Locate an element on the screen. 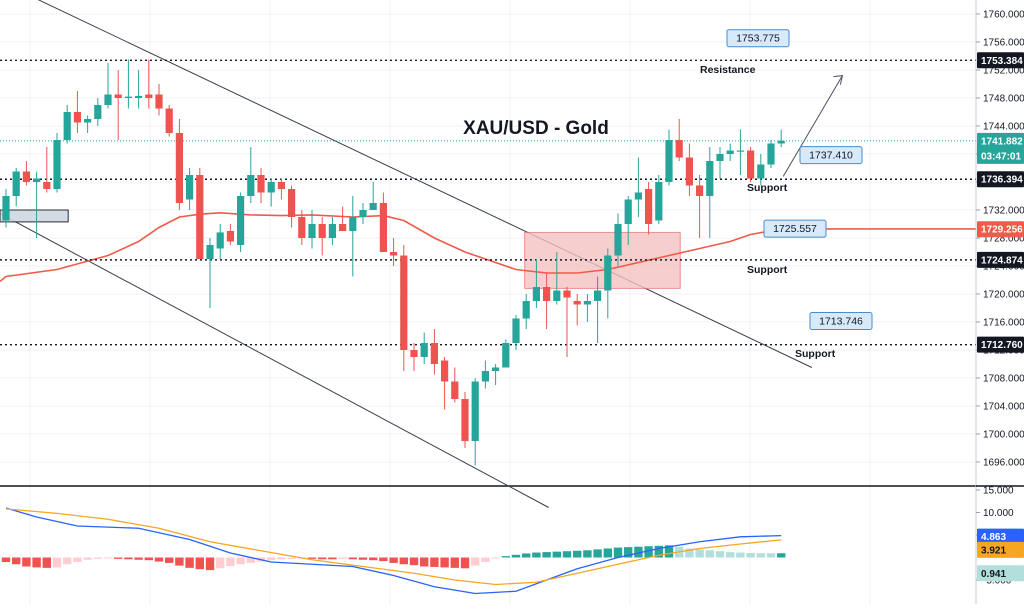 This screenshot has height=609, width=1024. support-level-3-label: 1712.760 is located at coordinates (1002, 345).